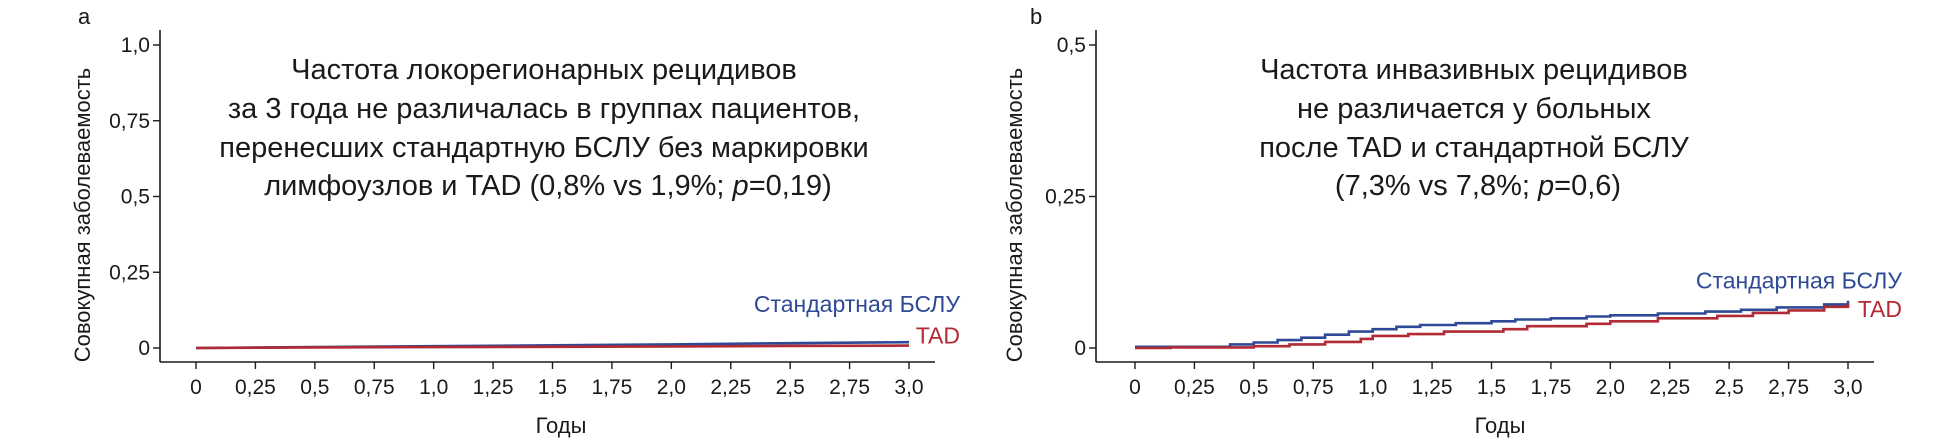  What do you see at coordinates (82, 215) in the screenshot?
I see `panel-a-ylabel: Совокупная заболеваемость` at bounding box center [82, 215].